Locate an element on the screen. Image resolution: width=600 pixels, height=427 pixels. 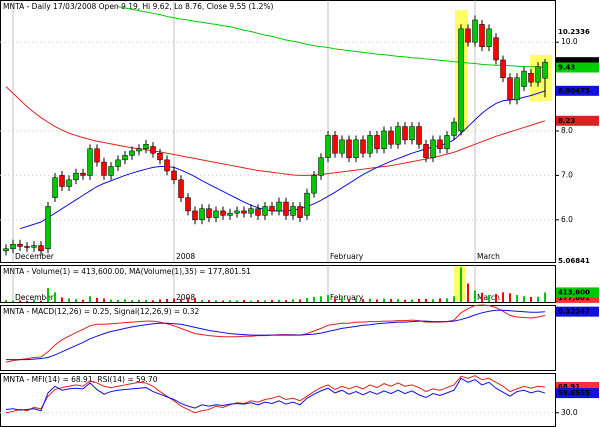
y-tick-label: 30.0 is located at coordinates (569, 412).